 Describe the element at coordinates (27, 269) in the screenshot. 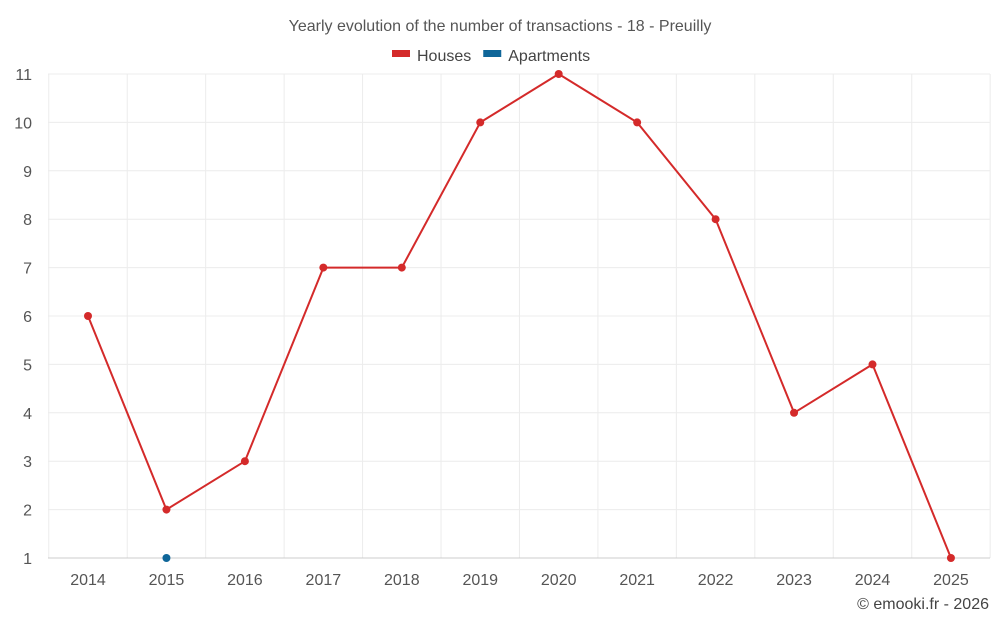

I see `y-tick-label: 7` at that location.